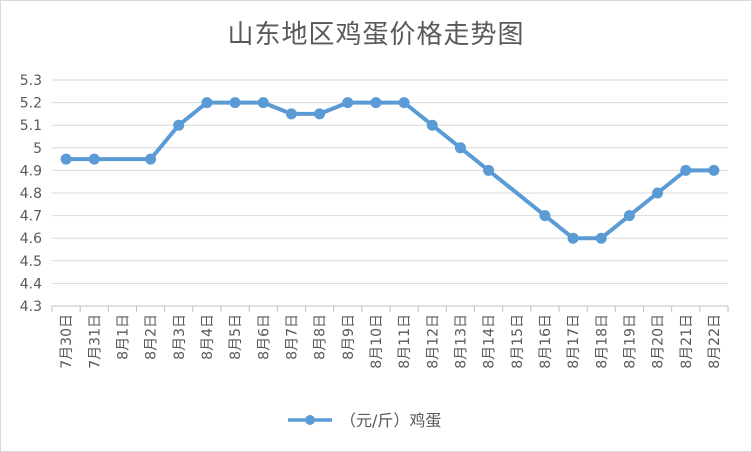 Image resolution: width=752 pixels, height=452 pixels. Describe the element at coordinates (31, 239) in the screenshot. I see `y-tick-label: 4.6` at that location.